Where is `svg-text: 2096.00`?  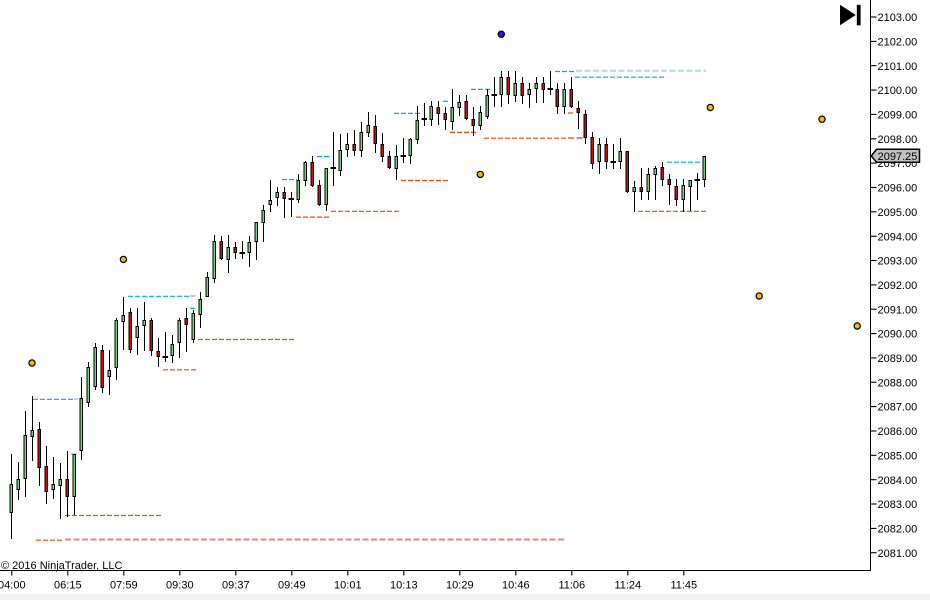
svg-text: 2096.00 is located at coordinates (898, 189).